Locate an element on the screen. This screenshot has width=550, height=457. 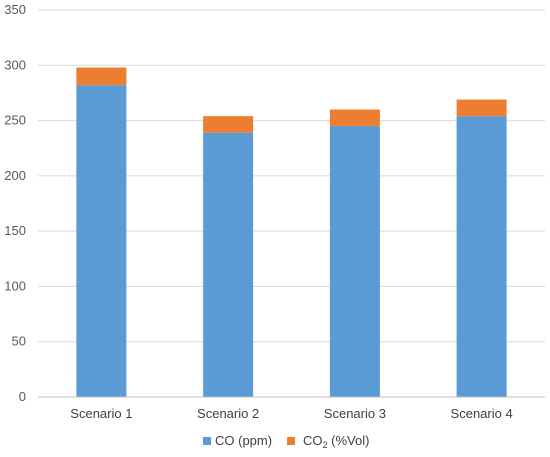
y-tick-label: 200 is located at coordinates (15, 175).